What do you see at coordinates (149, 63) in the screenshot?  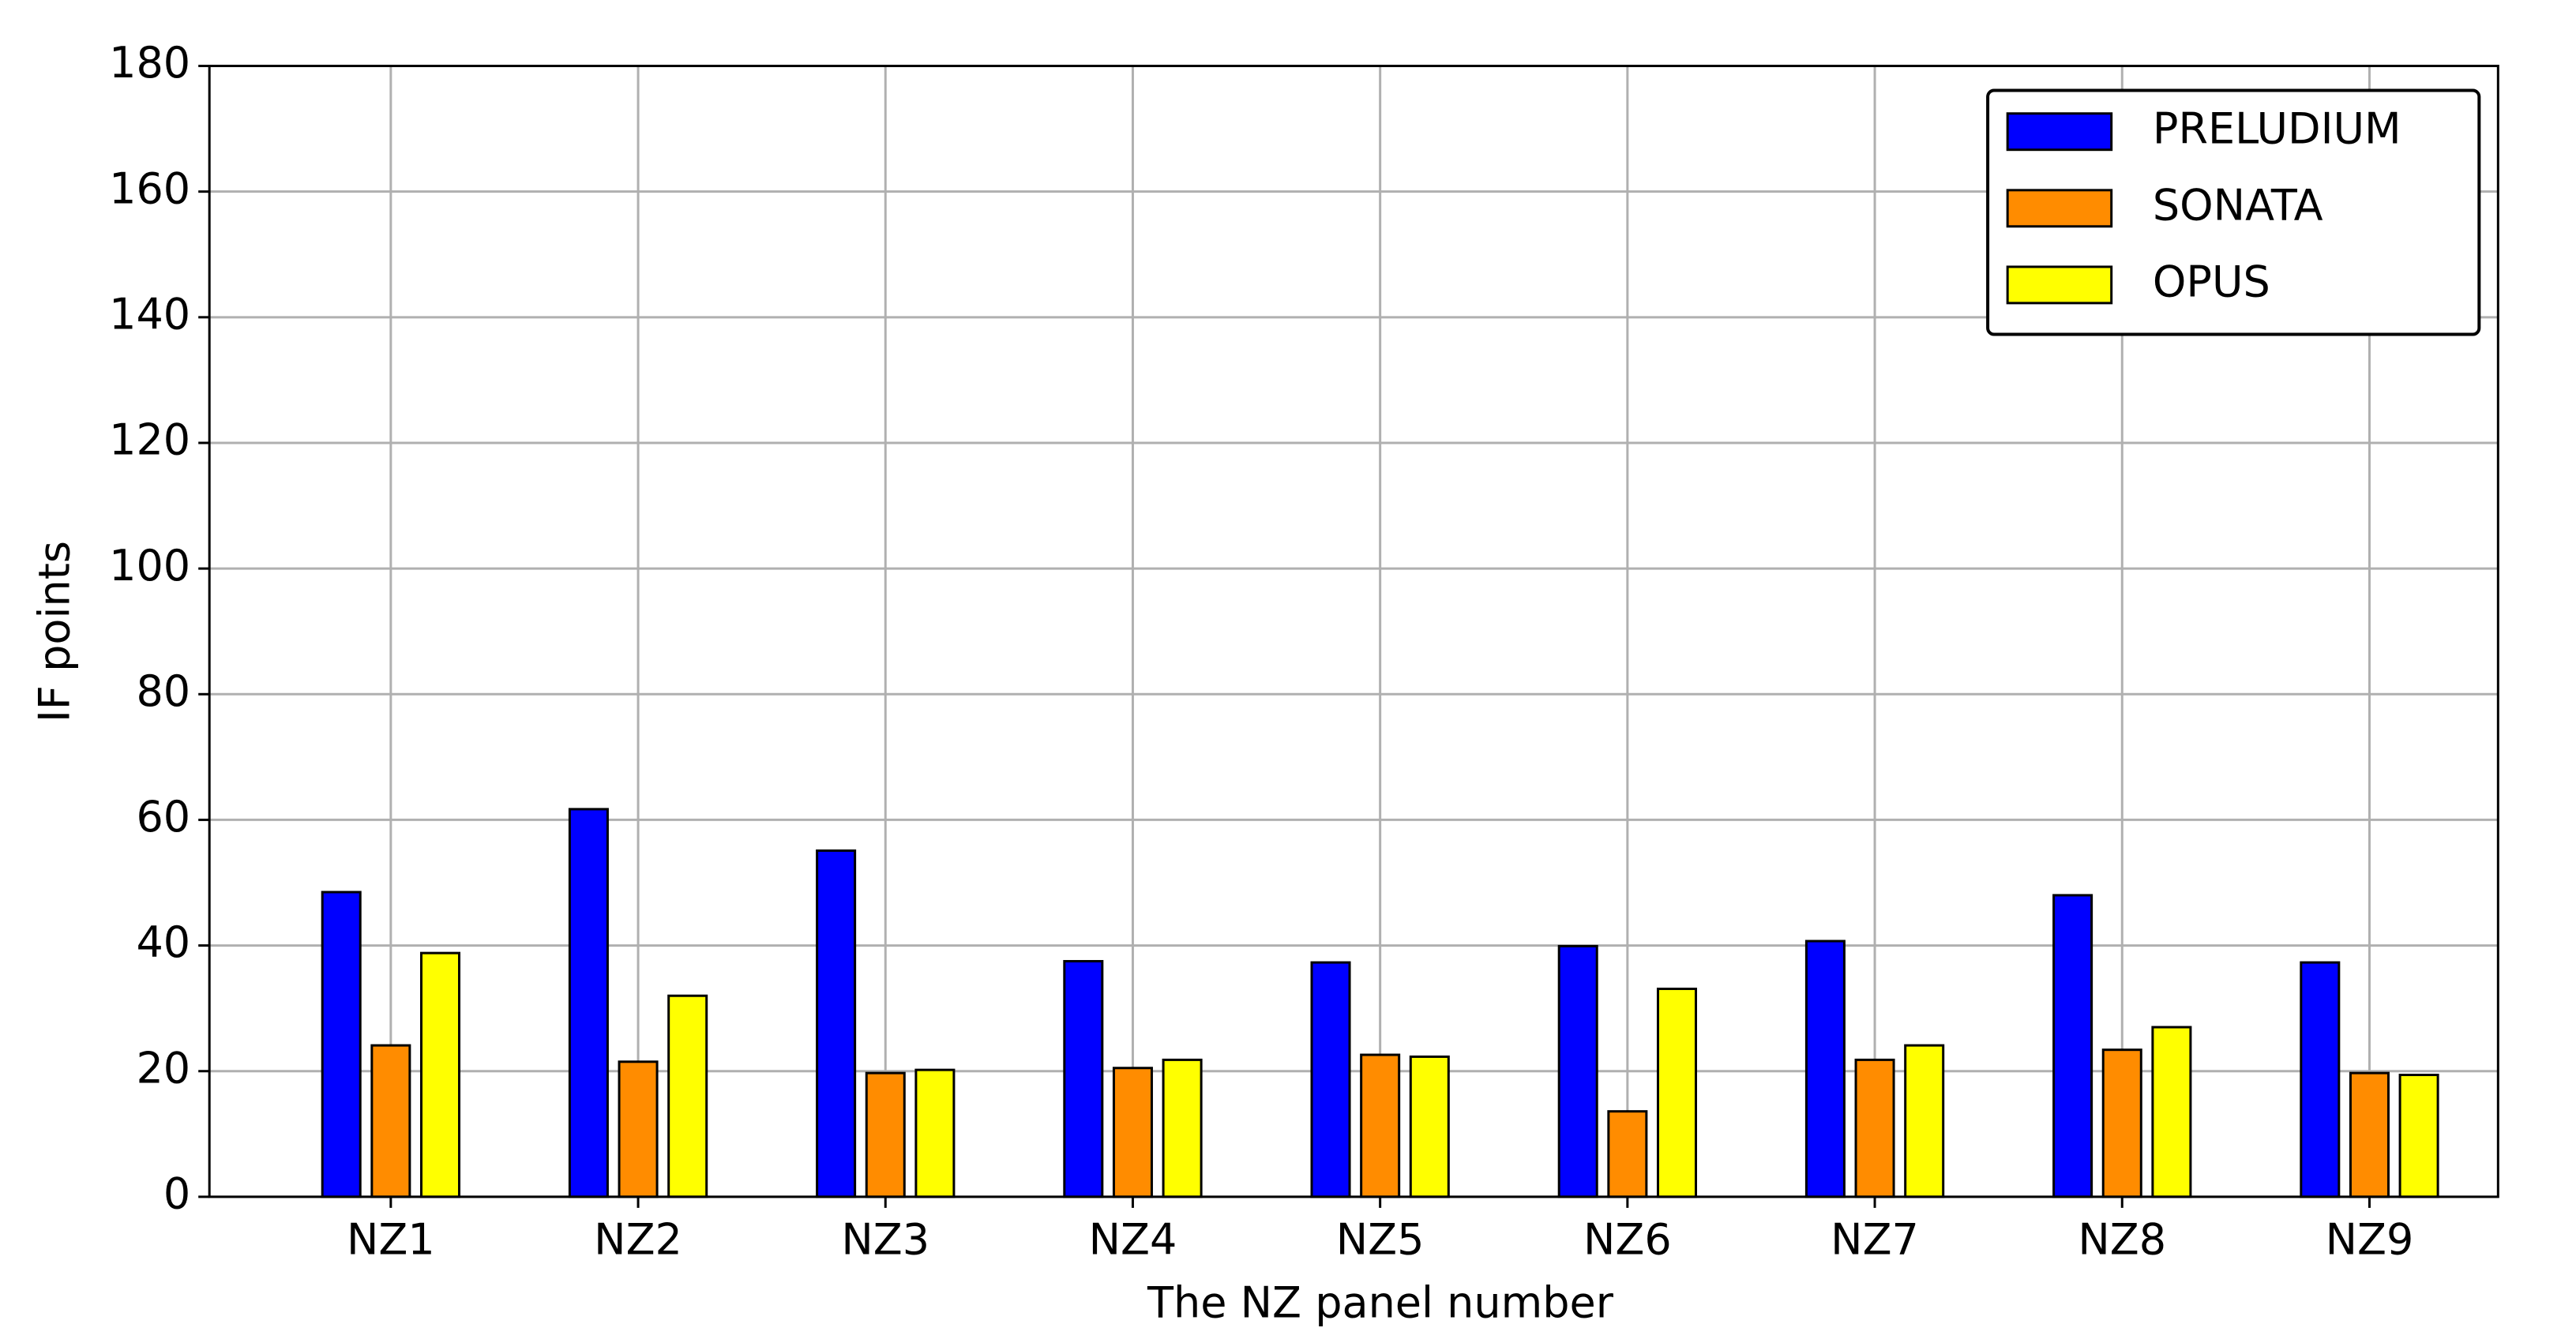 I see `y-tick-label: 180` at bounding box center [149, 63].